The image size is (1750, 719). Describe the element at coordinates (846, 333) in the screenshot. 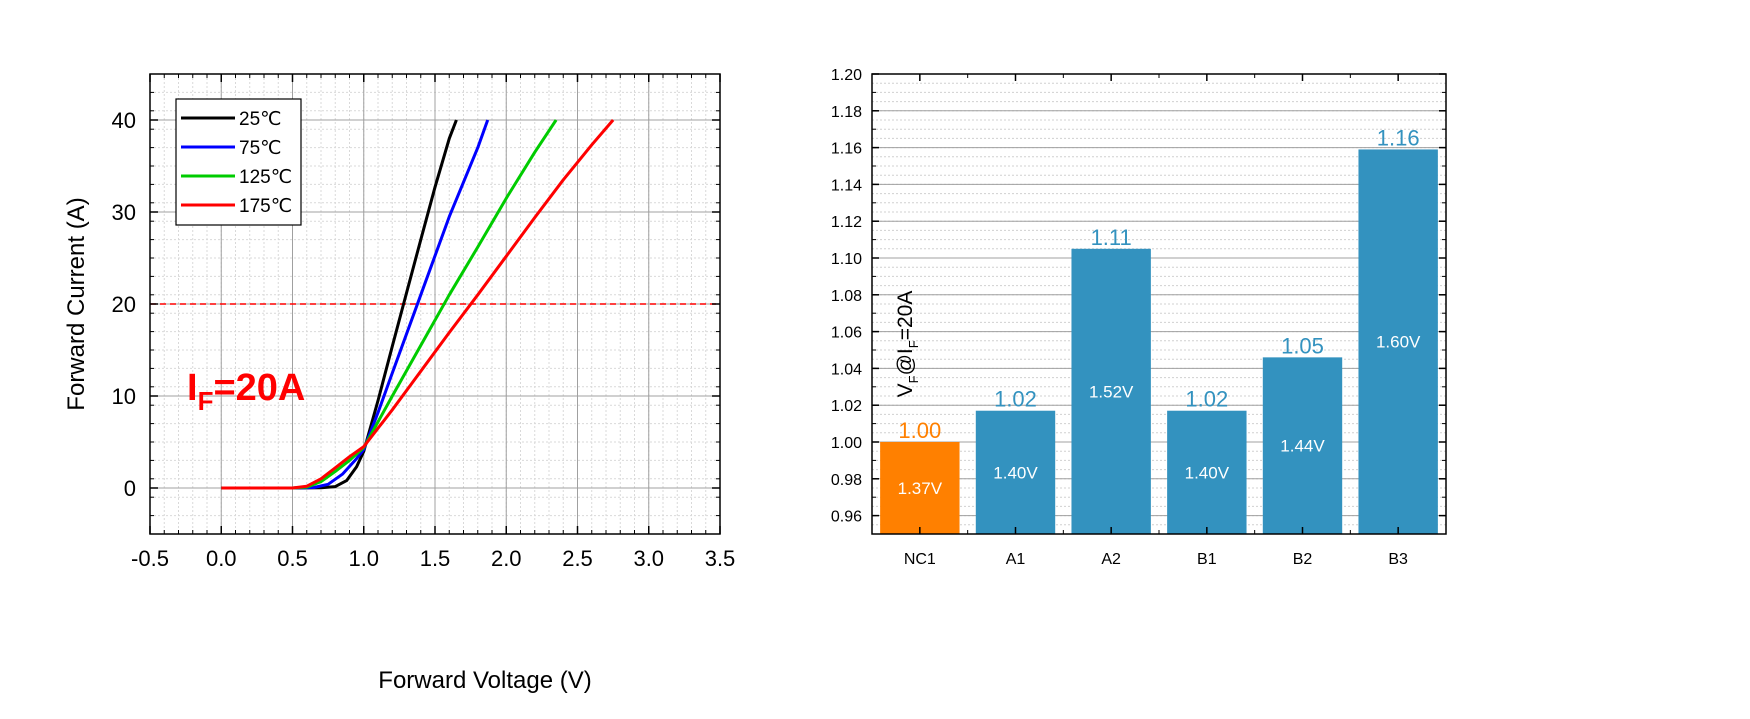

I see `y-tick-label: 1.06` at that location.